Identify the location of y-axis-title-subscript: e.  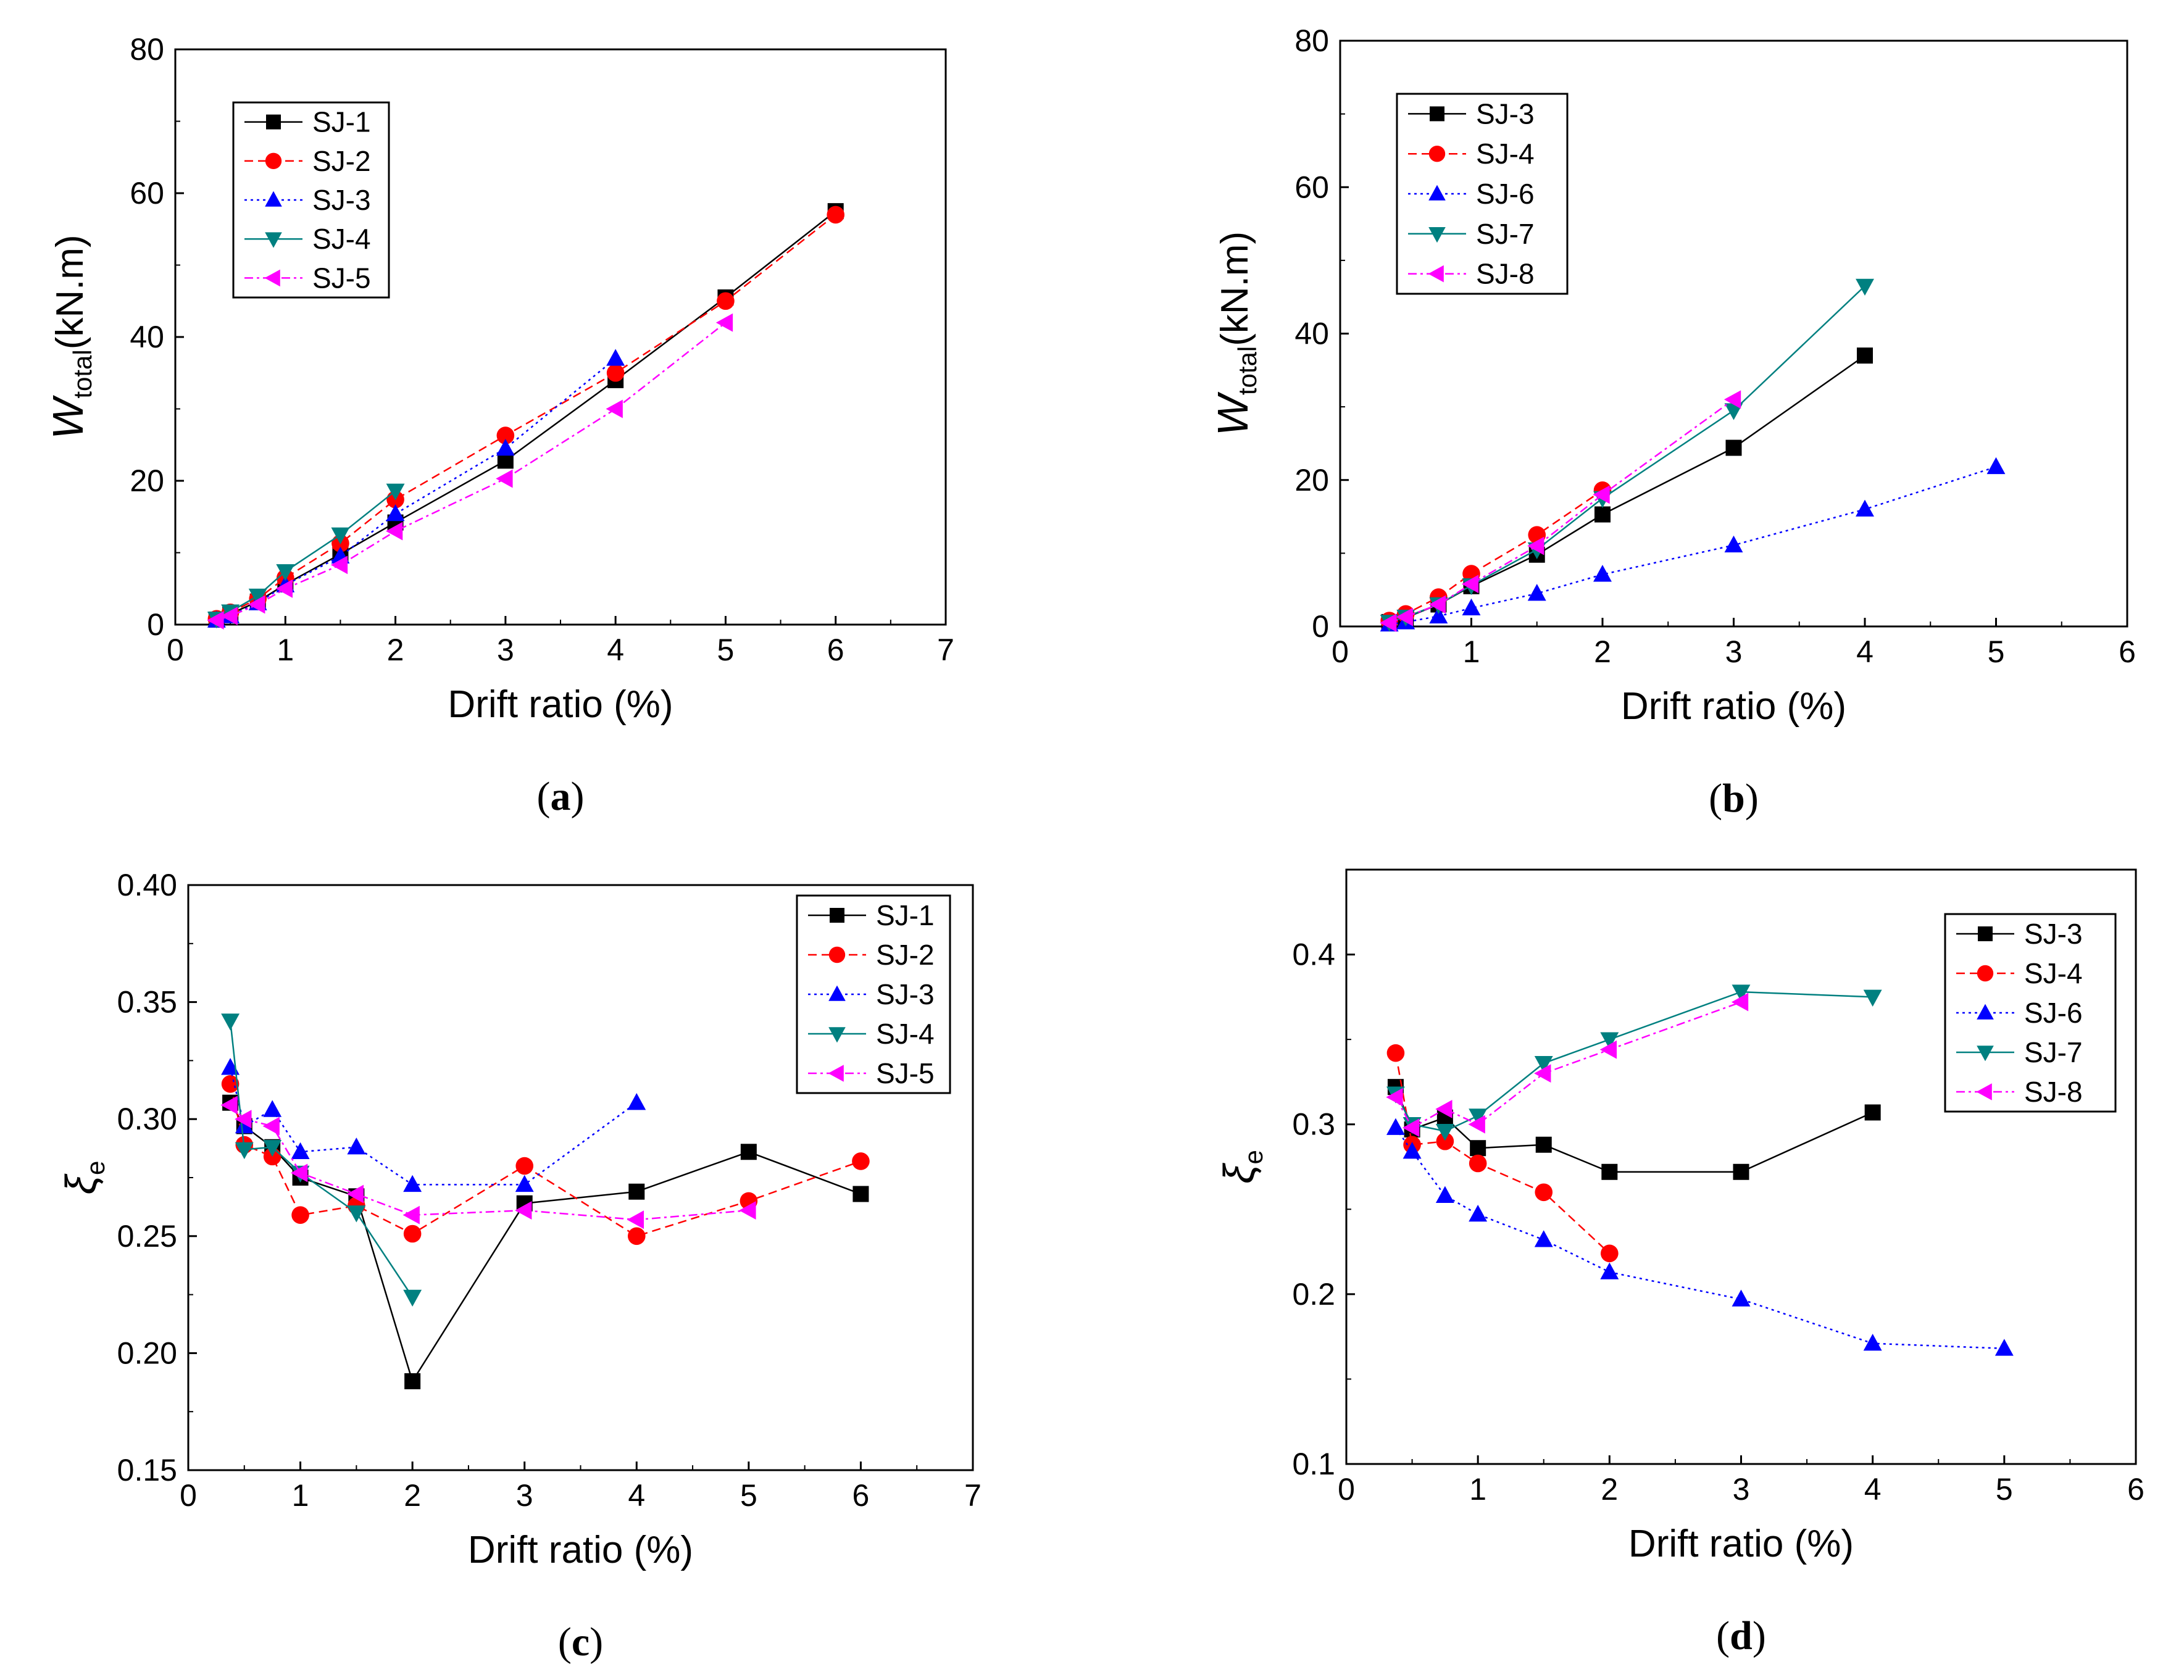
(95, 1168).